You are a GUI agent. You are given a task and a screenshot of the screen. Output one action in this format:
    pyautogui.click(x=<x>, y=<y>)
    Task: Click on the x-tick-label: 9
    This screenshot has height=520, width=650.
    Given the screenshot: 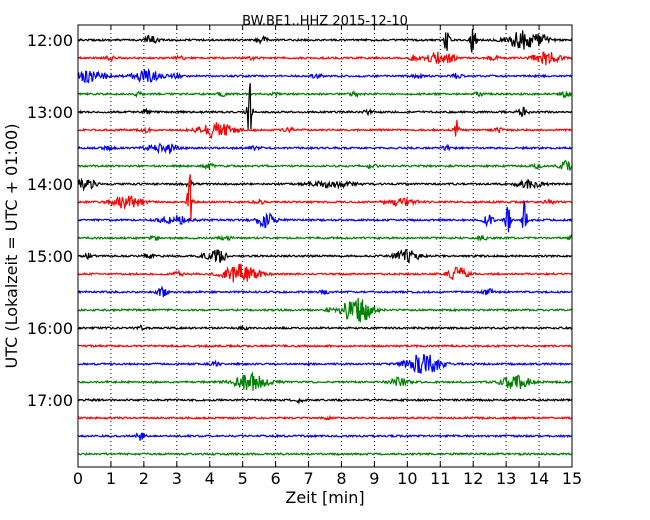 What is the action you would take?
    pyautogui.click(x=374, y=478)
    